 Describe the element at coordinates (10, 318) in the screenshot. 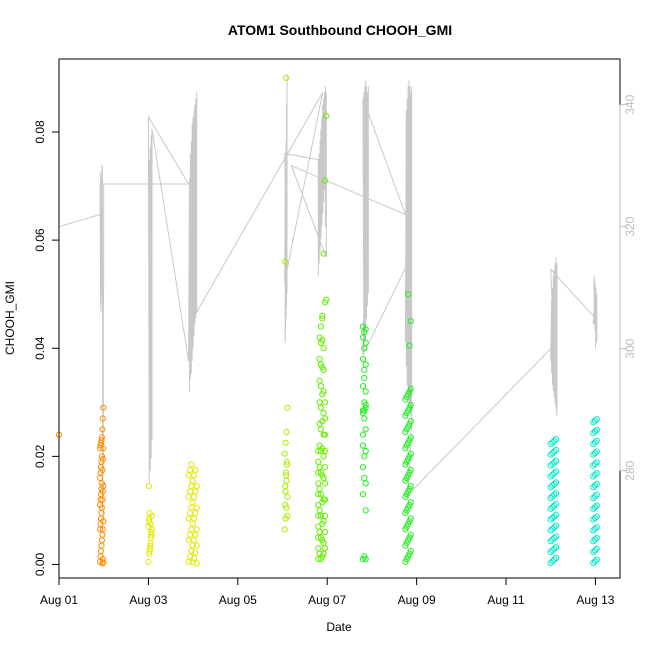

I see `y-axis-label: CHOOH_GMI` at that location.